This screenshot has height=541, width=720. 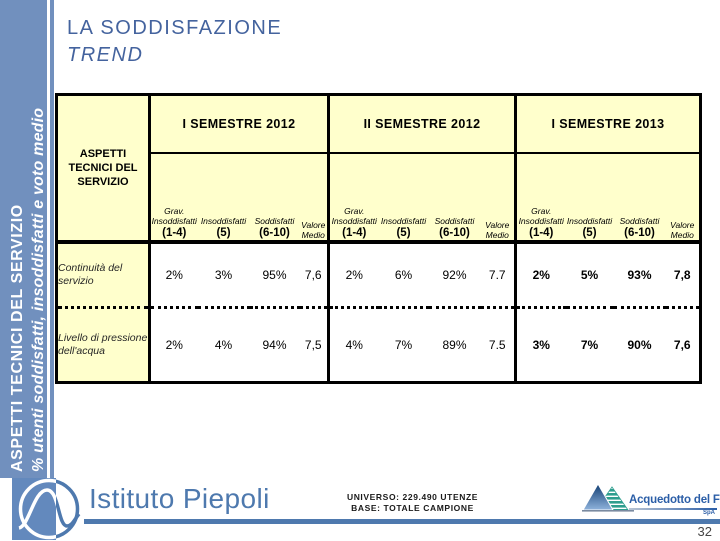 I want to click on title-line1: LA SODDISFAZIONE, so click(x=175, y=28).